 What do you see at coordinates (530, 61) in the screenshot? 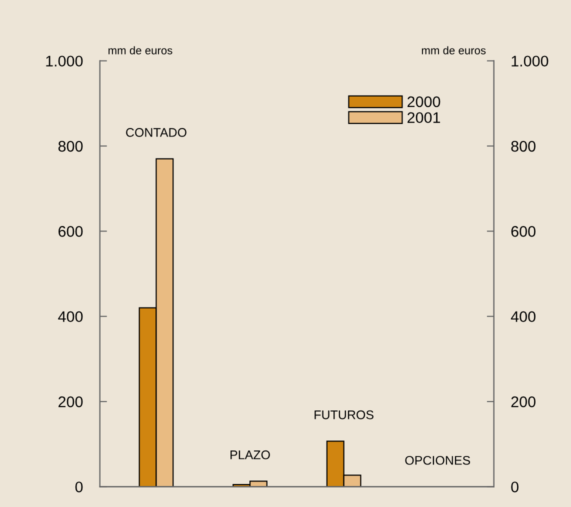
I see `y2-tick-label: 1.000` at bounding box center [530, 61].